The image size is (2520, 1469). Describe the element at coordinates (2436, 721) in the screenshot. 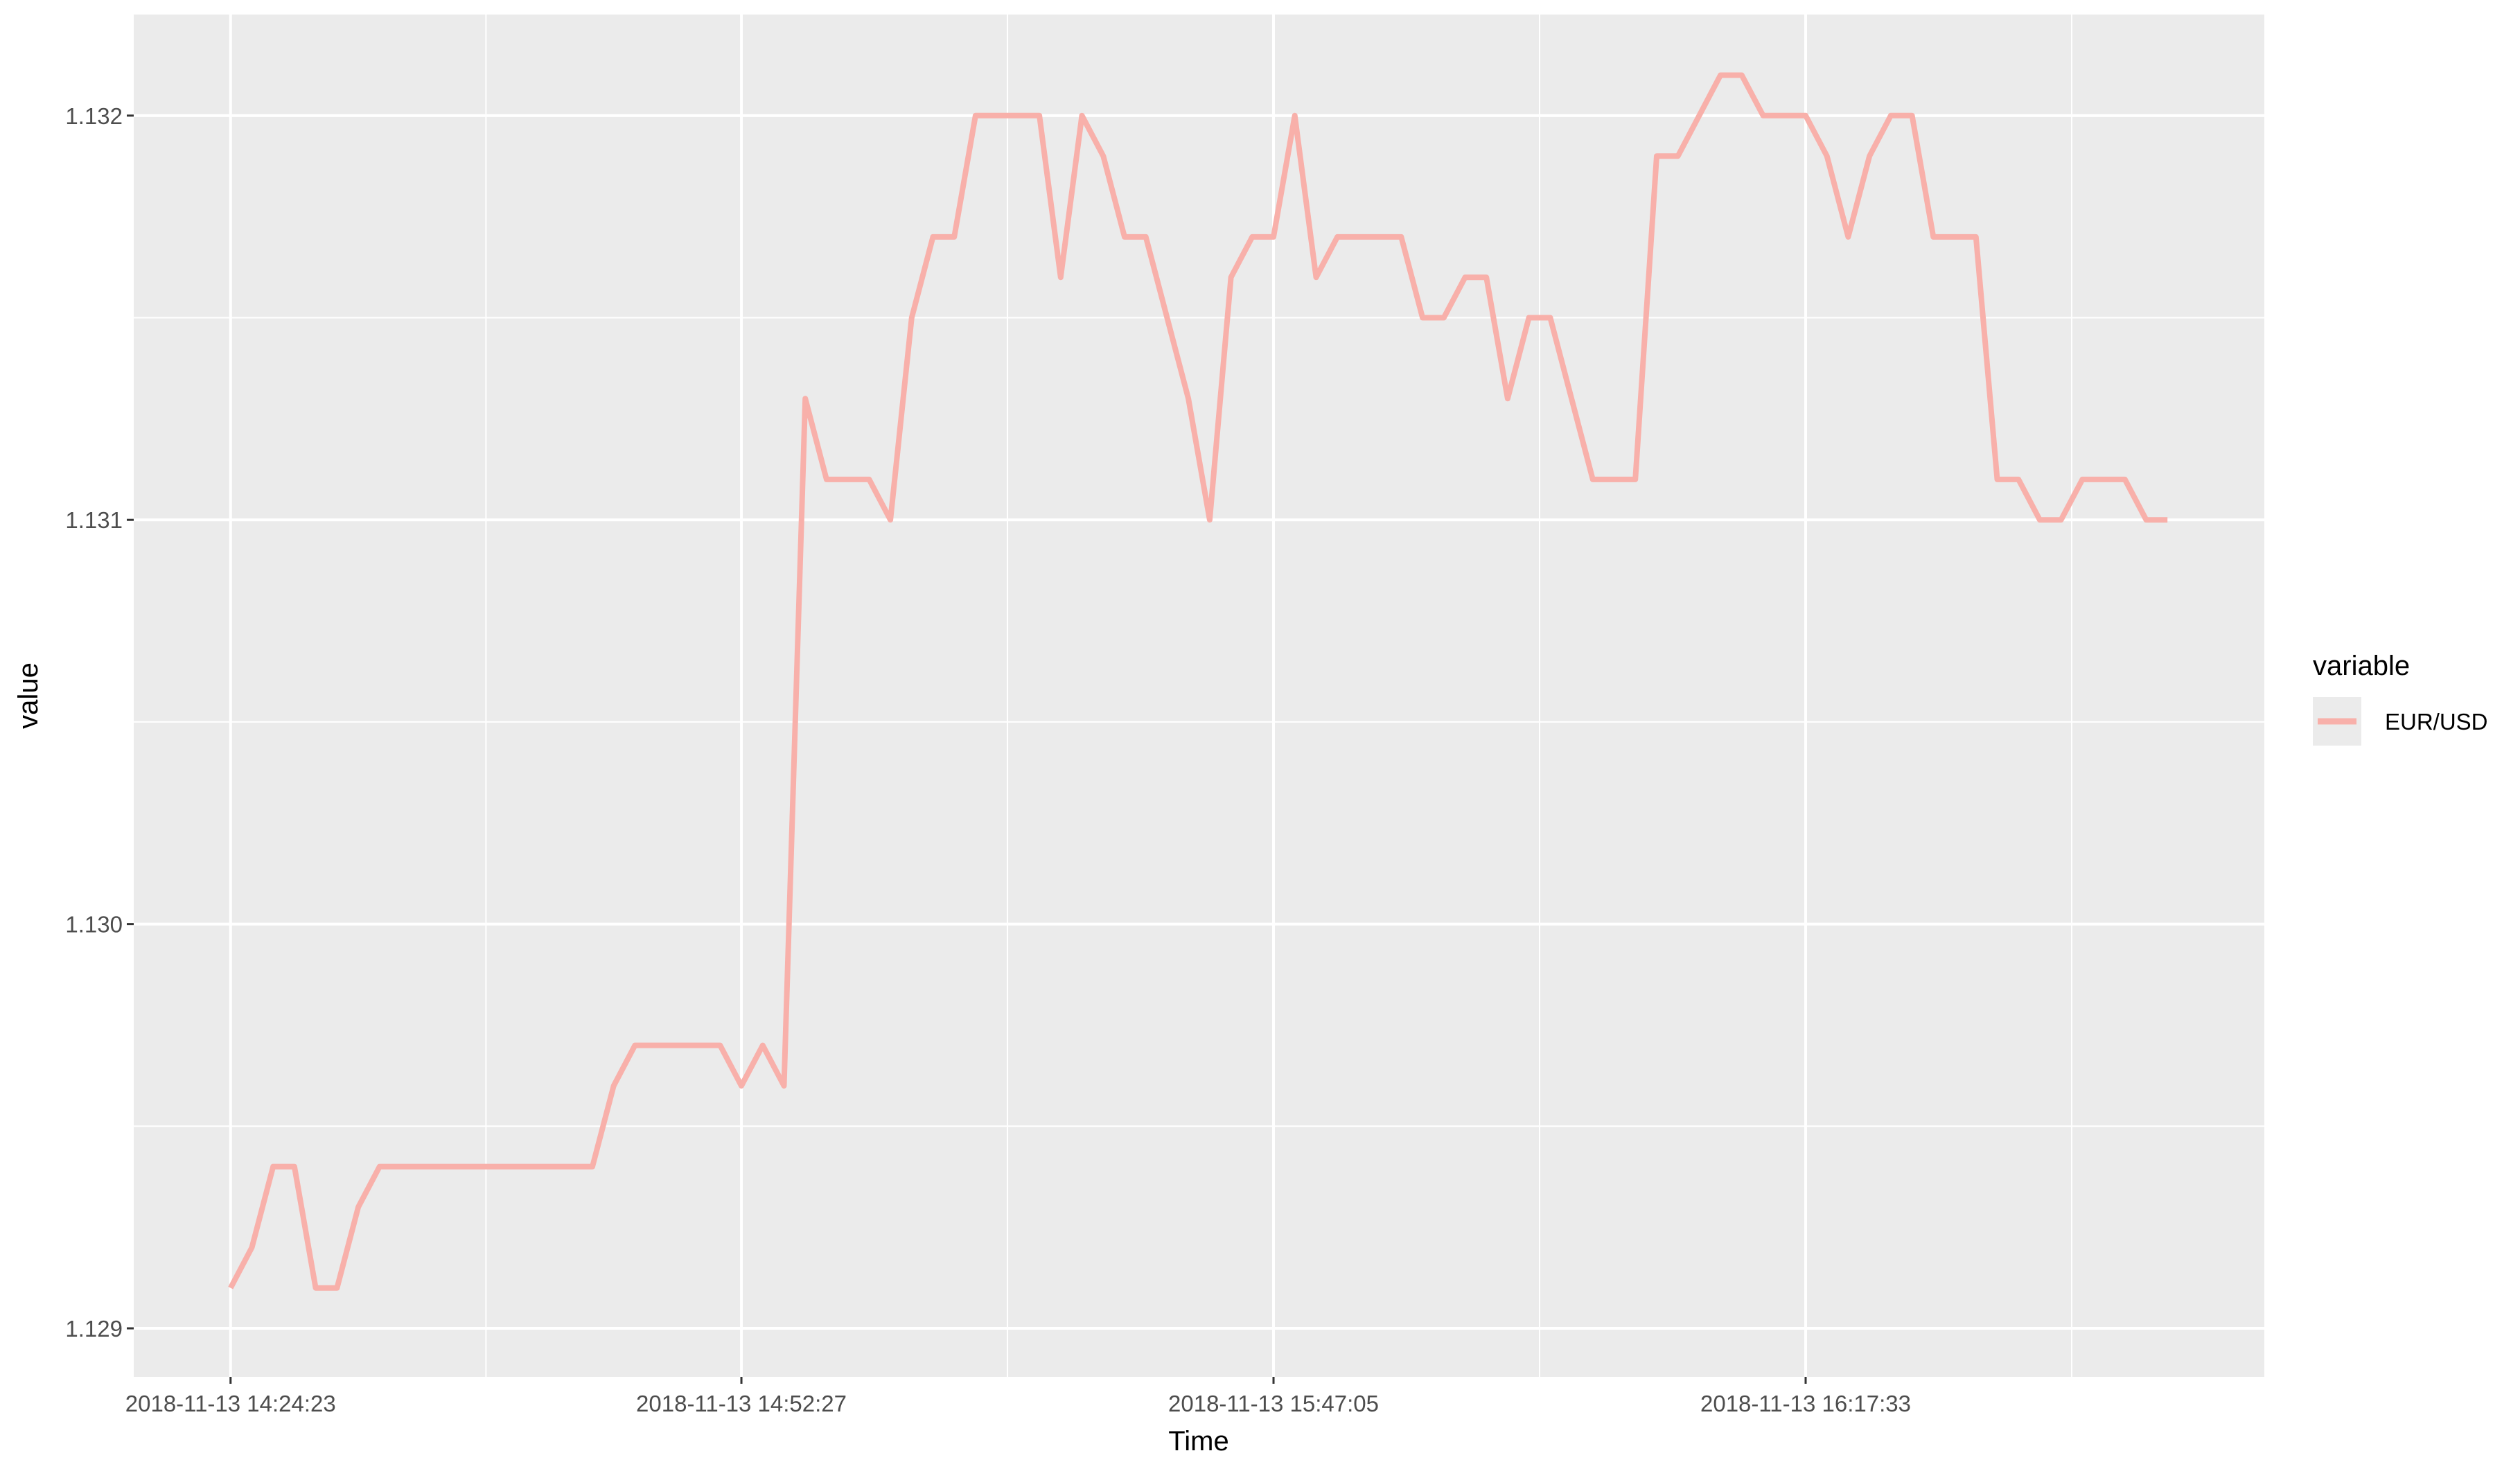

I see `legend-label: EUR/USD` at that location.